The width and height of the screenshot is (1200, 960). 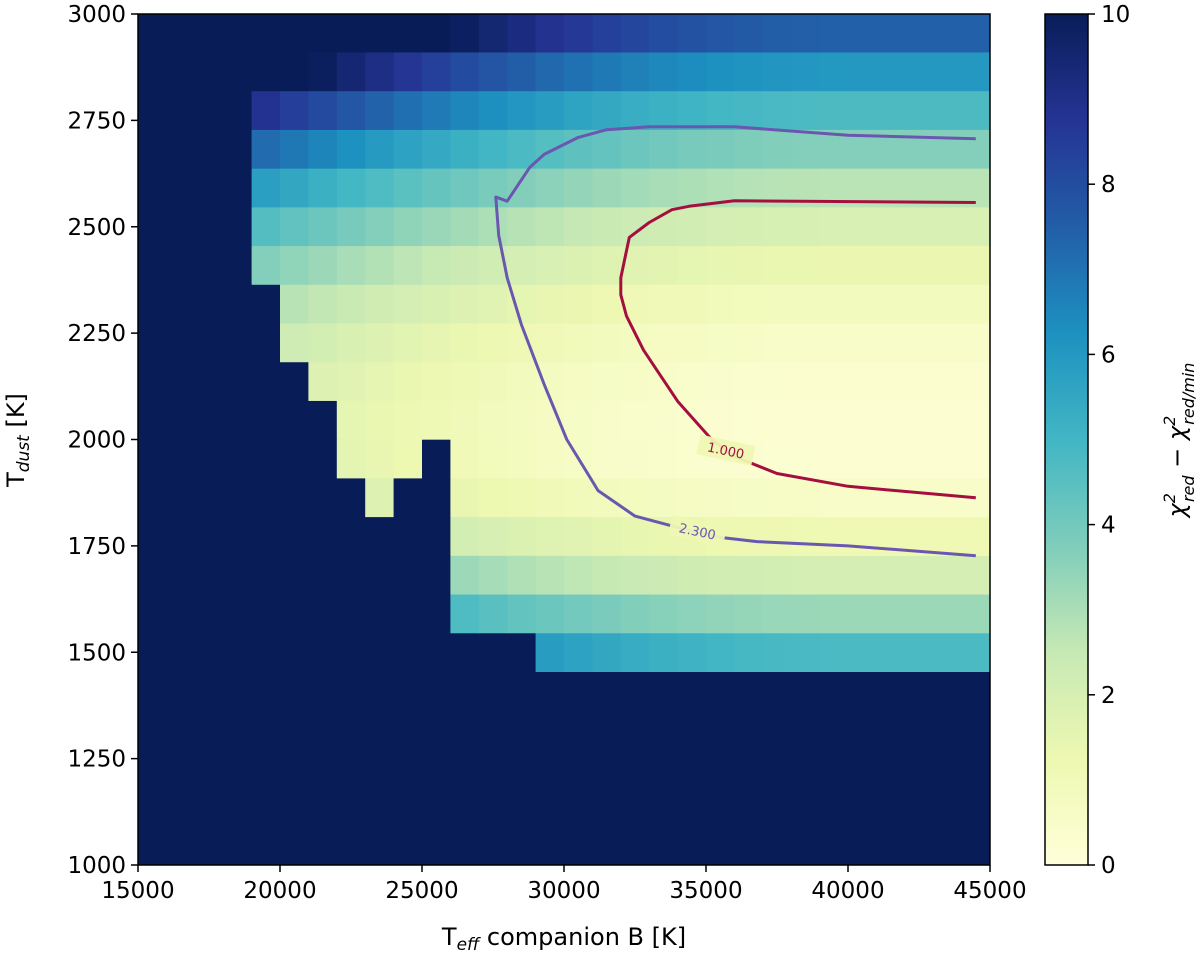 I want to click on x-tick-label: 45000, so click(x=989, y=891).